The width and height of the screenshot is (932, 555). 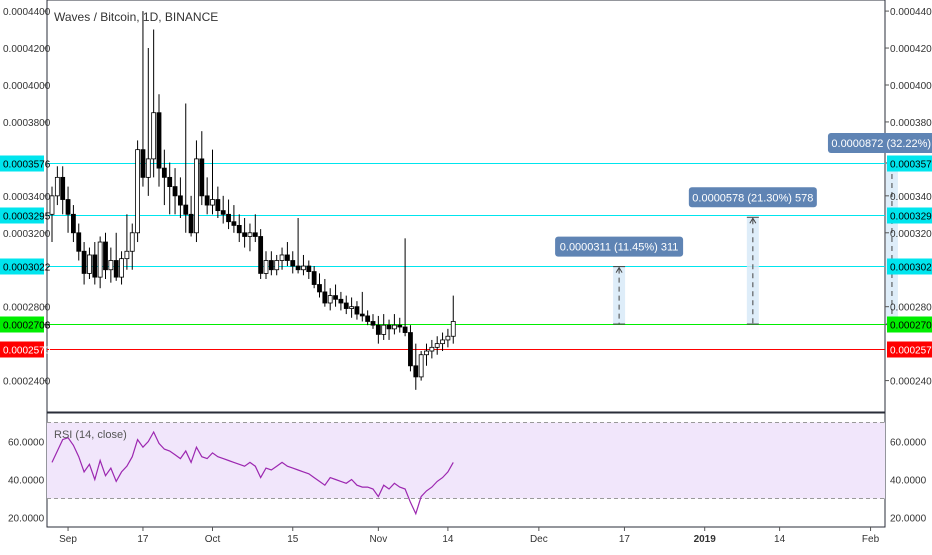 What do you see at coordinates (90, 435) in the screenshot?
I see `rsi-title: RSI (14, close)` at bounding box center [90, 435].